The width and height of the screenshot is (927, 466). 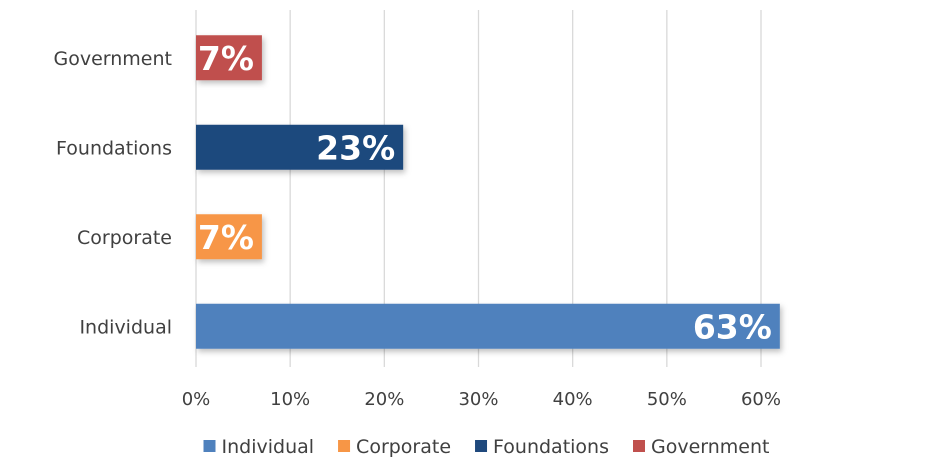 I want to click on legend-label-individual: Individual, so click(x=268, y=447).